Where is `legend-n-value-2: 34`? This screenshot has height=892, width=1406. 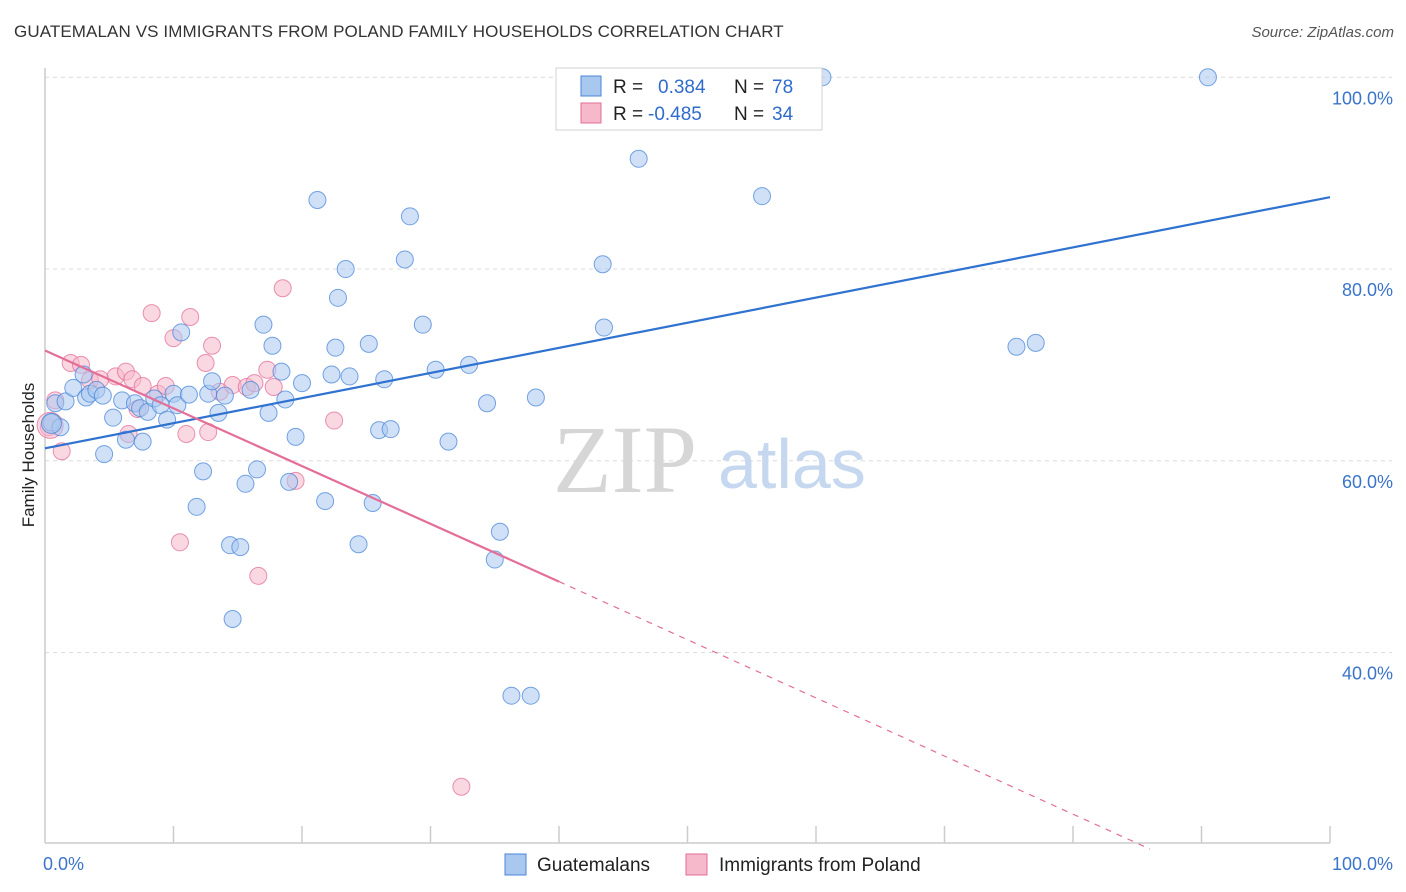
legend-n-value-2: 34 is located at coordinates (783, 114).